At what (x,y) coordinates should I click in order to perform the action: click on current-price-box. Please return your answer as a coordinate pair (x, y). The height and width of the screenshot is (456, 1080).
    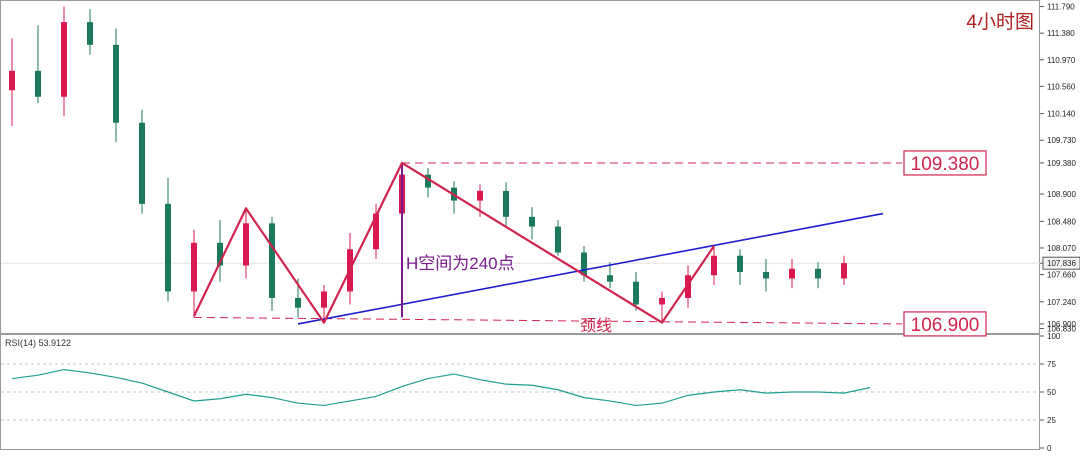
    Looking at the image, I should click on (1061, 263).